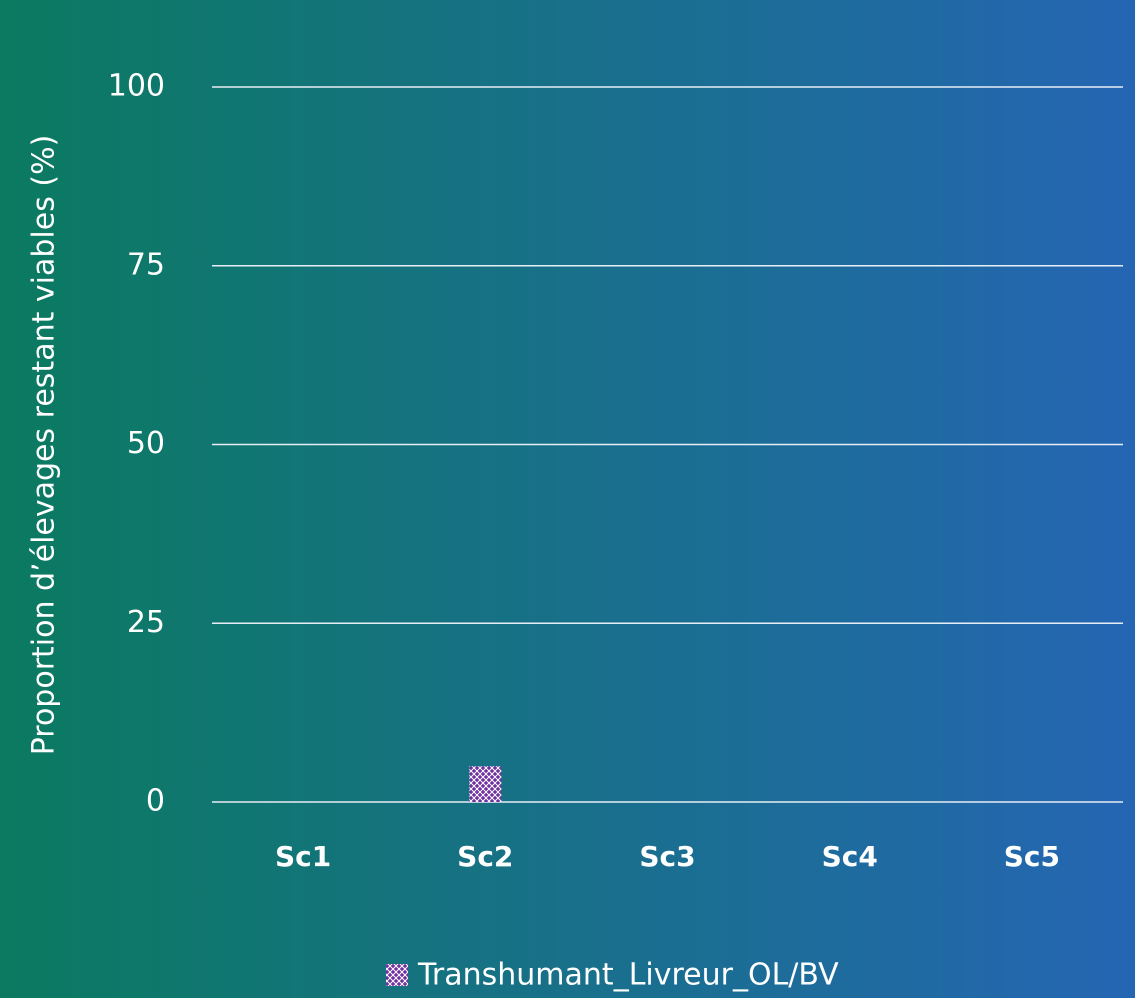  I want to click on legend-swatch, so click(397, 975).